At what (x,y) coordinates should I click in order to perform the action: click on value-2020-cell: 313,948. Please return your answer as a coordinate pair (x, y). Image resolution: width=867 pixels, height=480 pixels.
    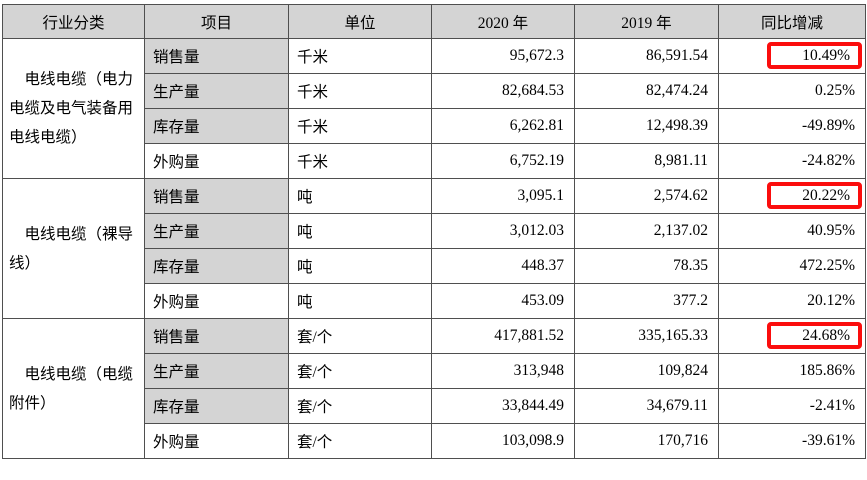
    Looking at the image, I should click on (503, 371).